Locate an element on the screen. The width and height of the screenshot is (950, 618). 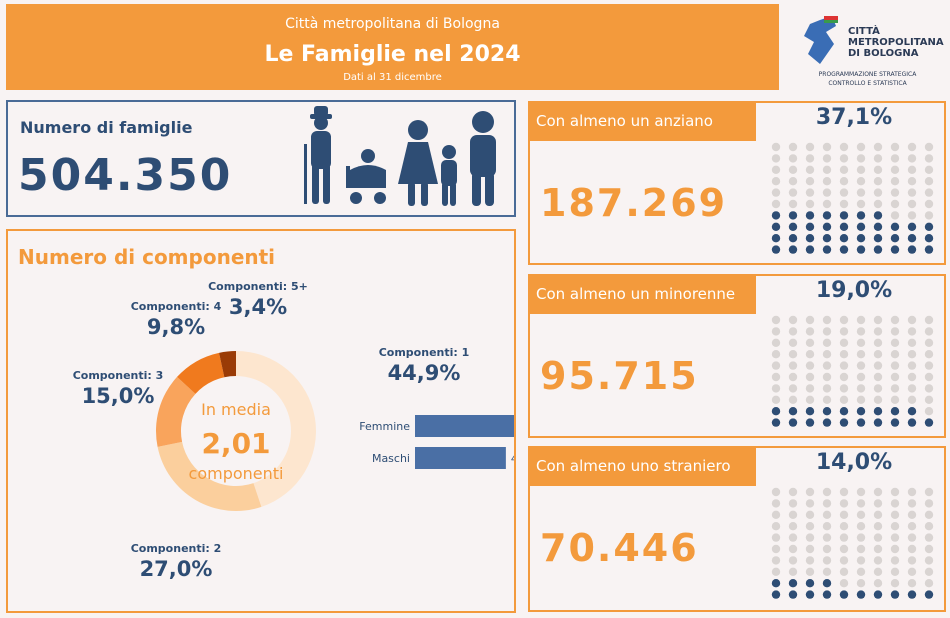
logo-tagline-line: CONTROLLO E STATISTICA is located at coordinates (867, 83).